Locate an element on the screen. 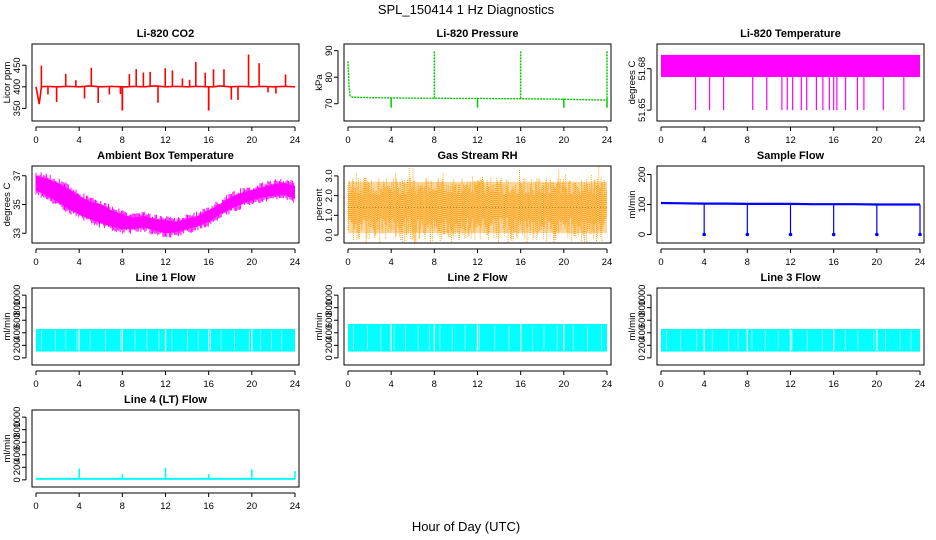 This screenshot has width=936, height=540. panel-title: Line 2 Flow is located at coordinates (478, 278).